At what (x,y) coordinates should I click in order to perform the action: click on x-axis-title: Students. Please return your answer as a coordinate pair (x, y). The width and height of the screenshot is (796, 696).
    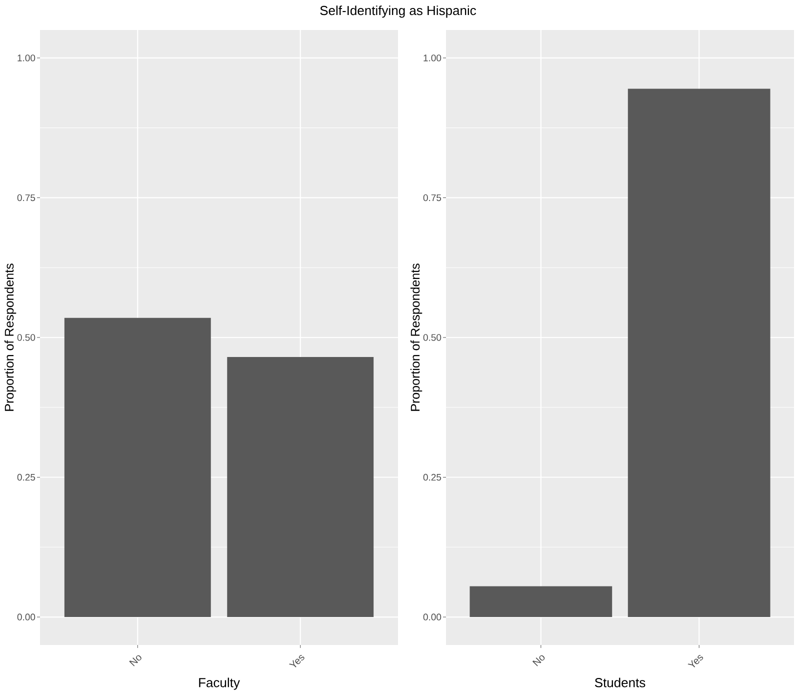
    Looking at the image, I should click on (620, 683).